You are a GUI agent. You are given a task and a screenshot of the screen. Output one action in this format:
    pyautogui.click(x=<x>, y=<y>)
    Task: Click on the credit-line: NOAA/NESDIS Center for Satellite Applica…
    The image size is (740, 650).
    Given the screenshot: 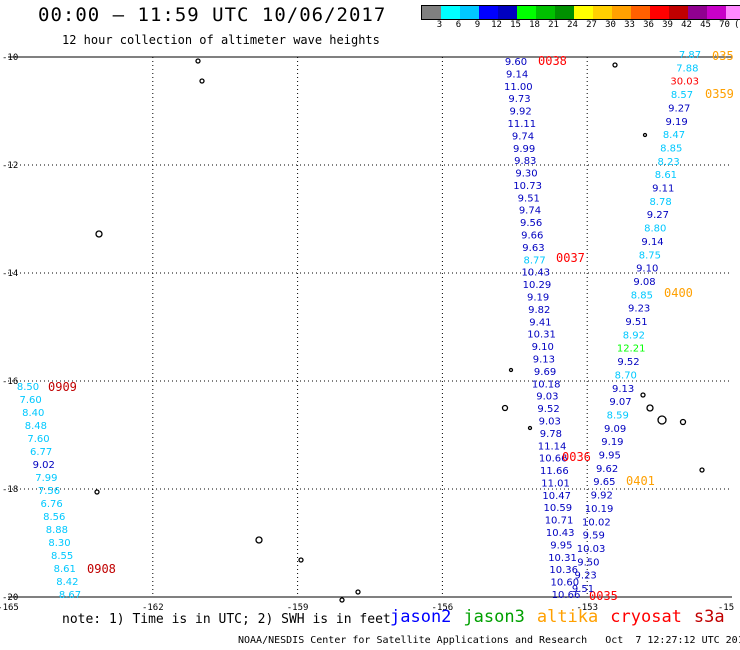 What is the action you would take?
    pyautogui.click(x=489, y=640)
    